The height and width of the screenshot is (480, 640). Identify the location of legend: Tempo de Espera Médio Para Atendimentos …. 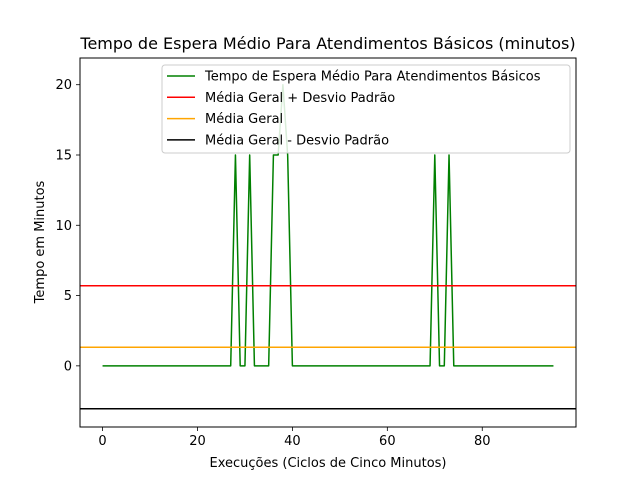
(366, 109).